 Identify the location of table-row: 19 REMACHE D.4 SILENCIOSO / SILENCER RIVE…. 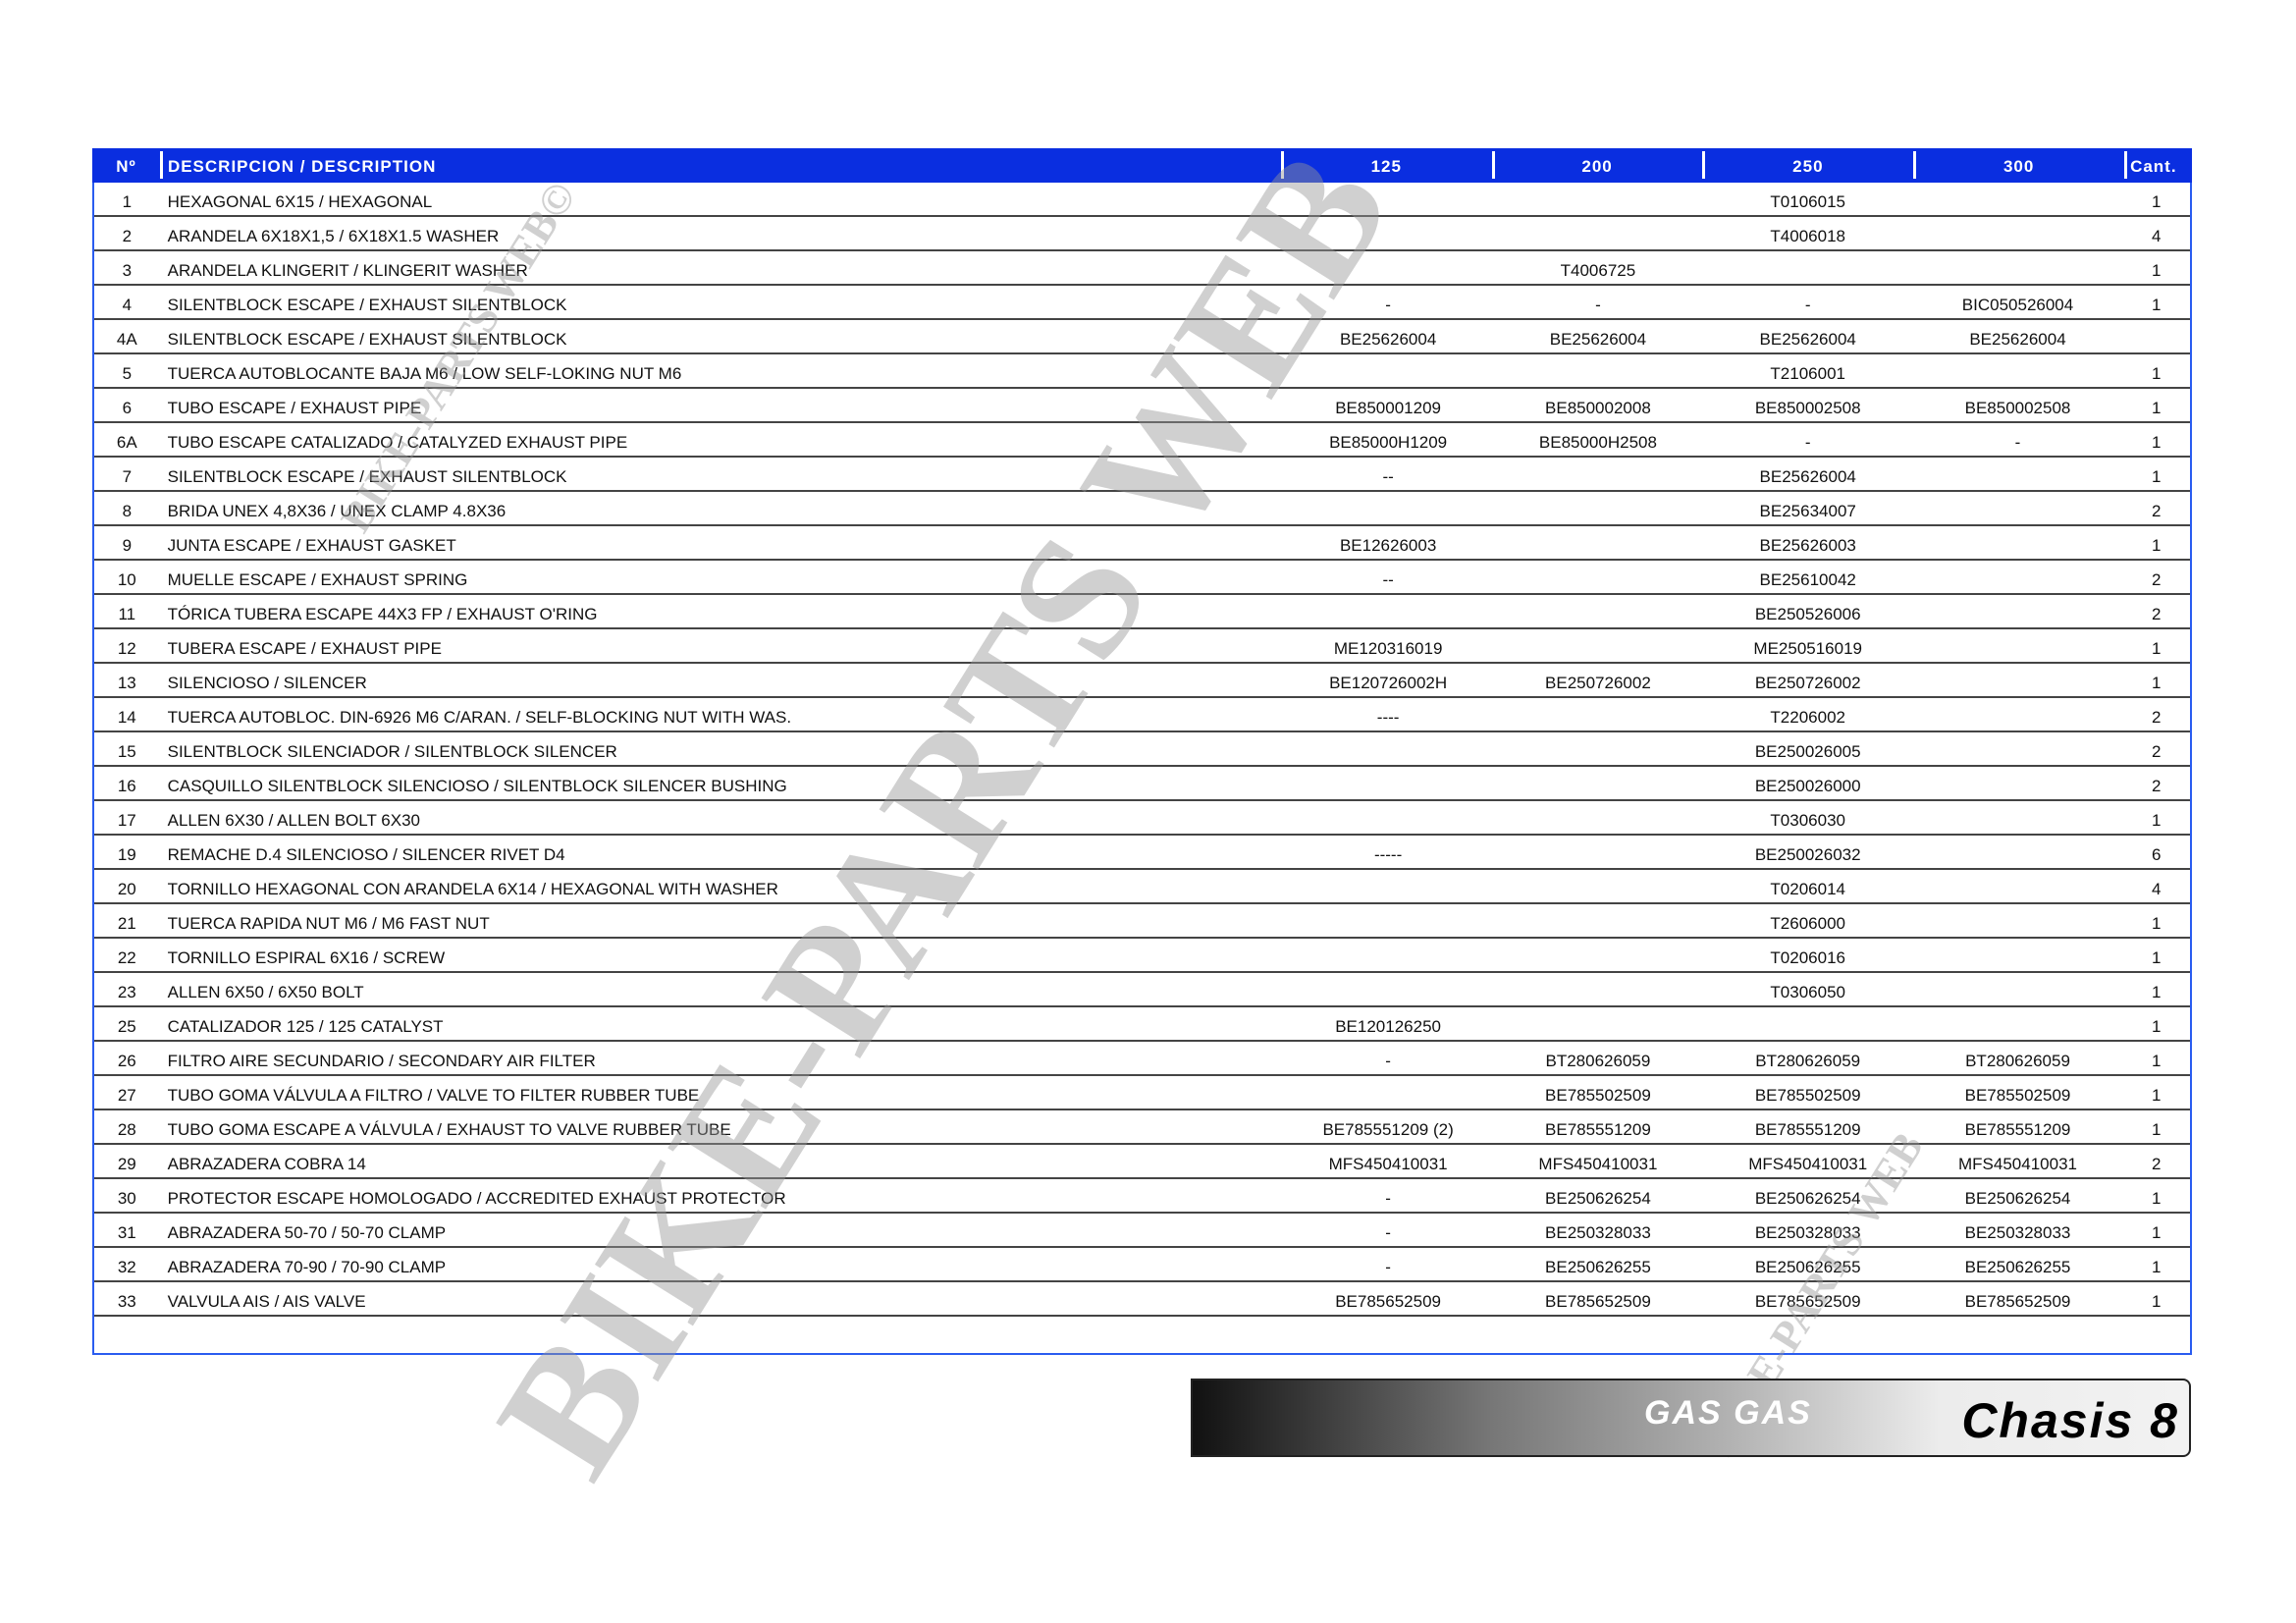
(1142, 853).